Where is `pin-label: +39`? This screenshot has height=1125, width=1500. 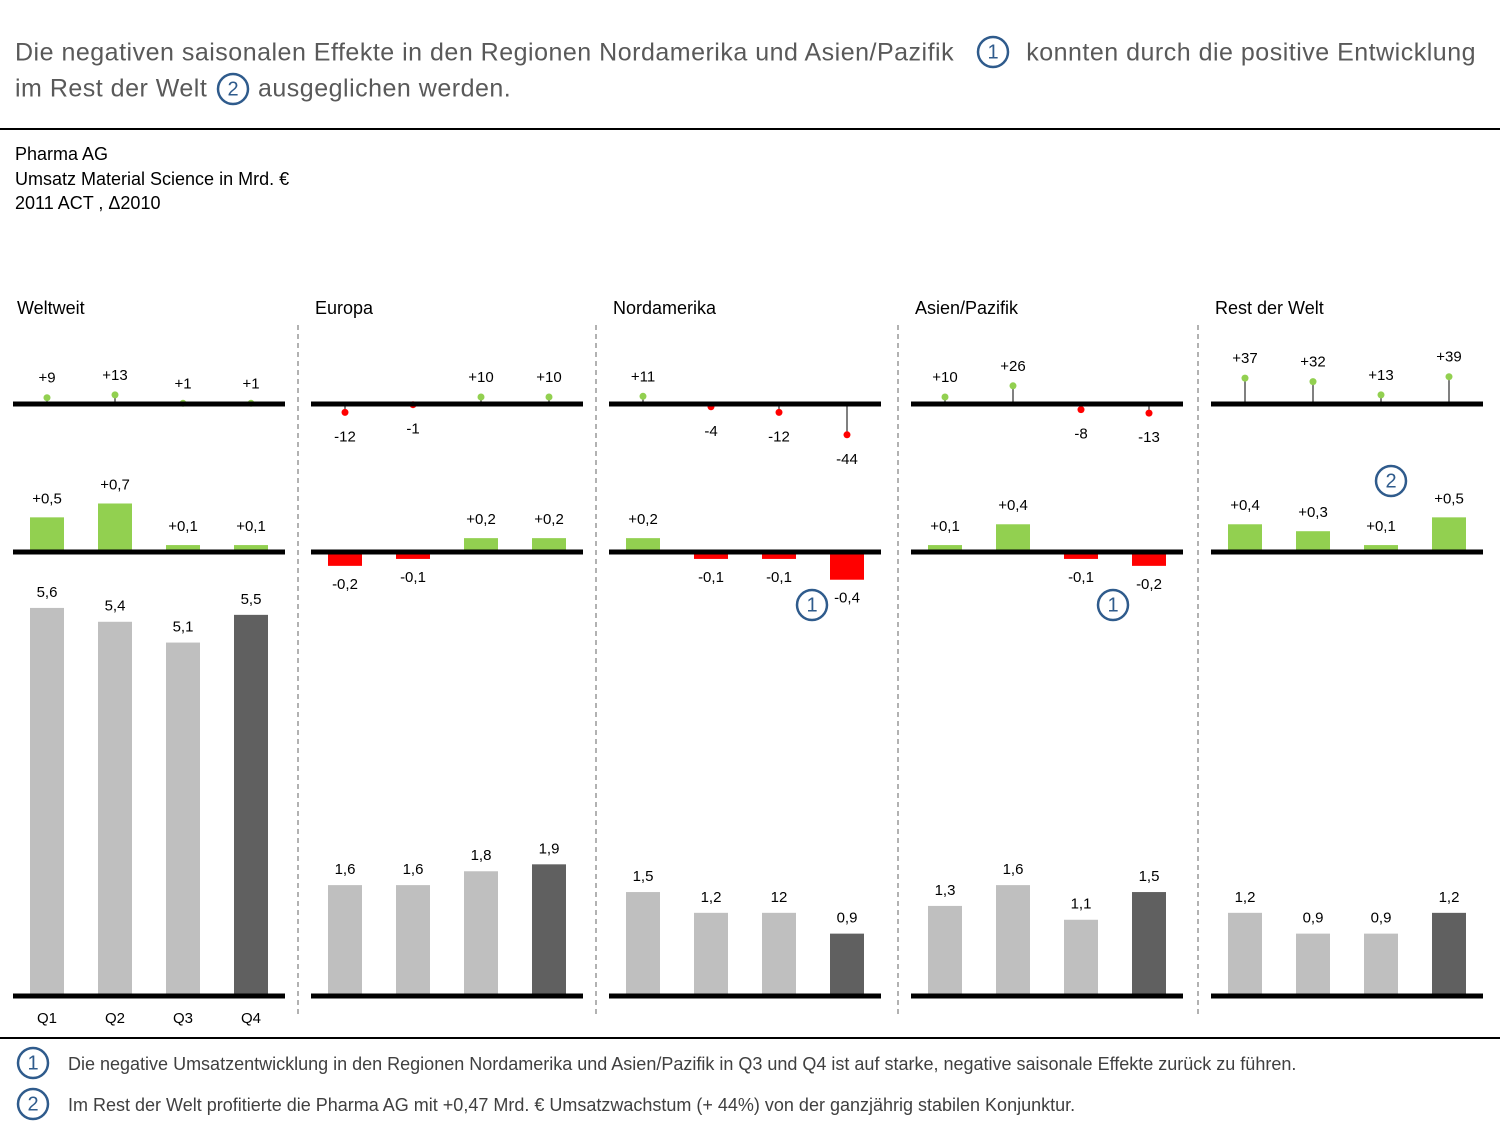 pin-label: +39 is located at coordinates (1448, 357).